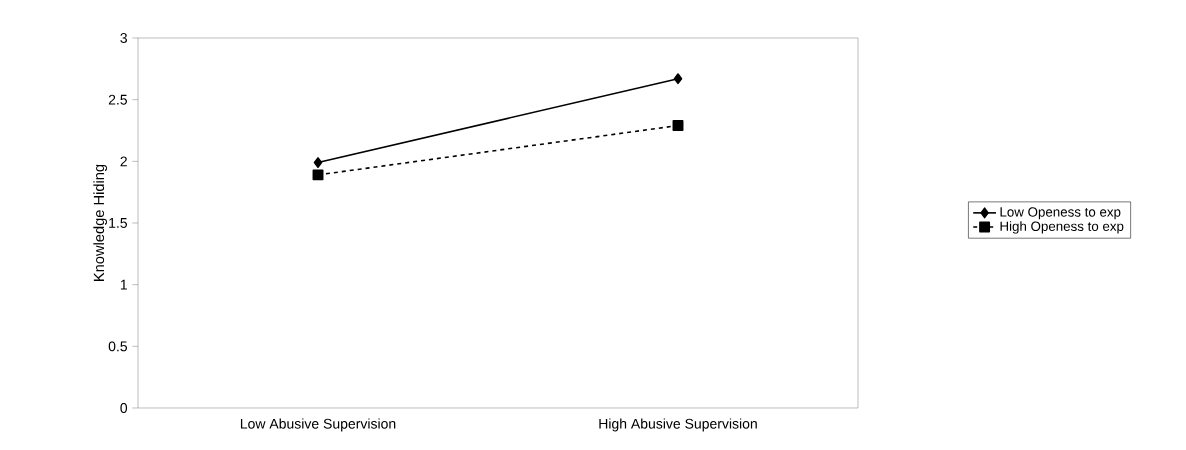 This screenshot has width=1186, height=450. What do you see at coordinates (318, 425) in the screenshot?
I see `x-tick-label: Low Abusive Supervision` at bounding box center [318, 425].